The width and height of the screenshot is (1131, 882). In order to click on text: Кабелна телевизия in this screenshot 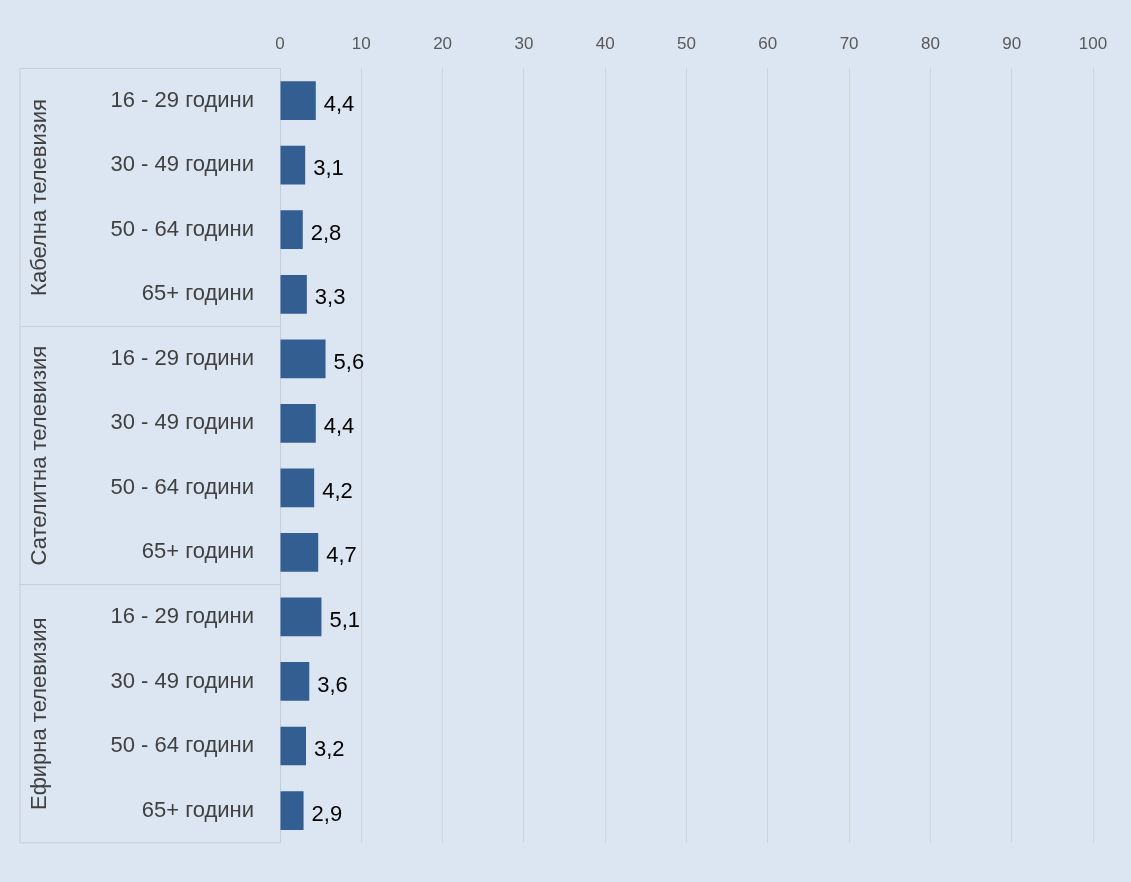, I will do `click(39, 197)`.